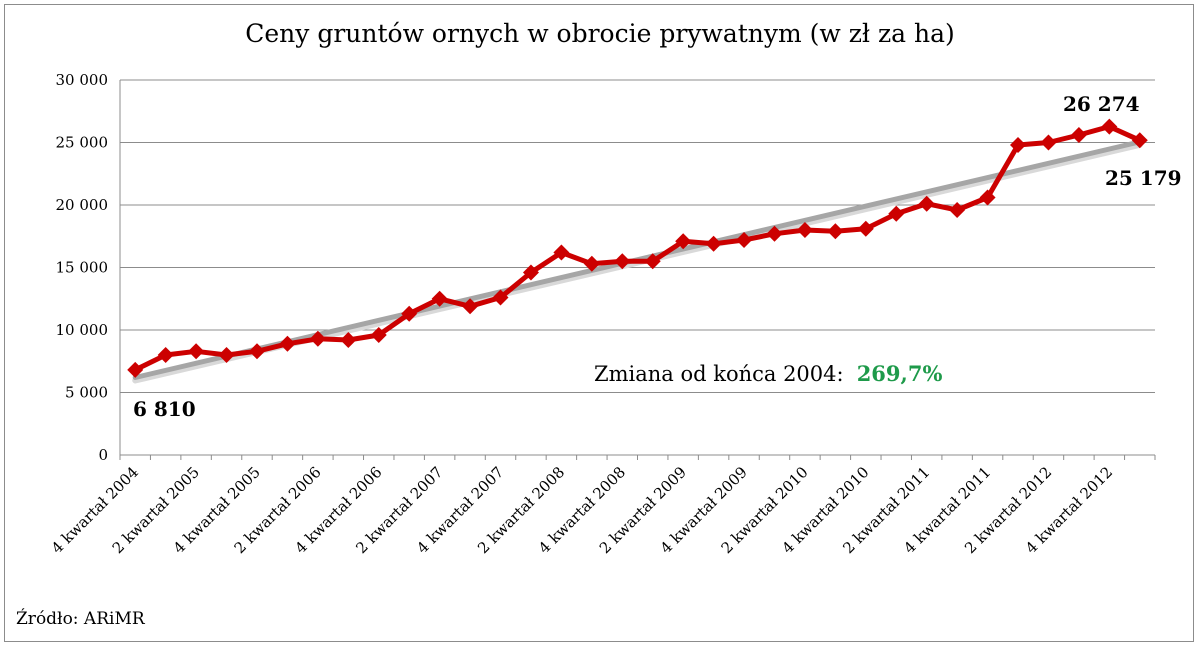 The image size is (1200, 647). What do you see at coordinates (86, 393) in the screenshot?
I see `y-tick-label: 5 000` at bounding box center [86, 393].